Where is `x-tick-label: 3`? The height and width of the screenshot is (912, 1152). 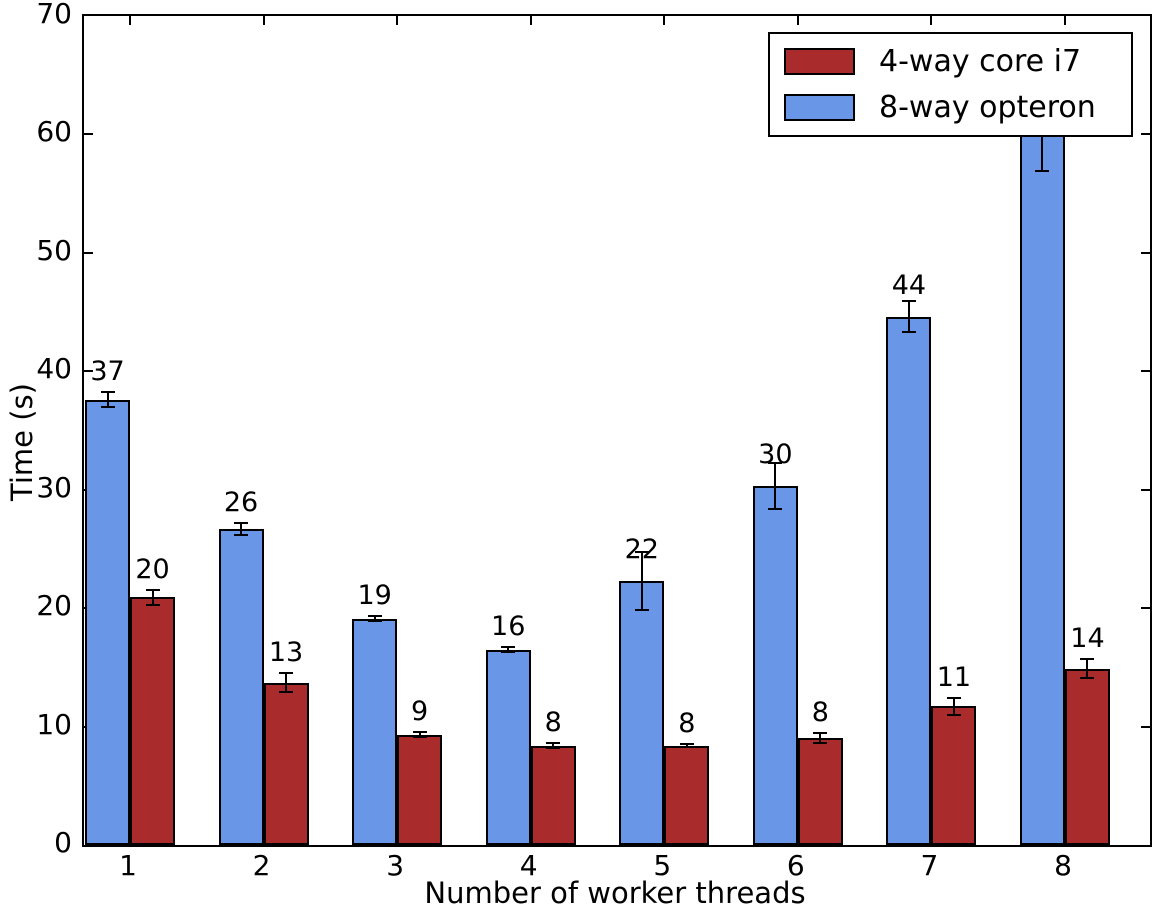
x-tick-label: 3 is located at coordinates (395, 865).